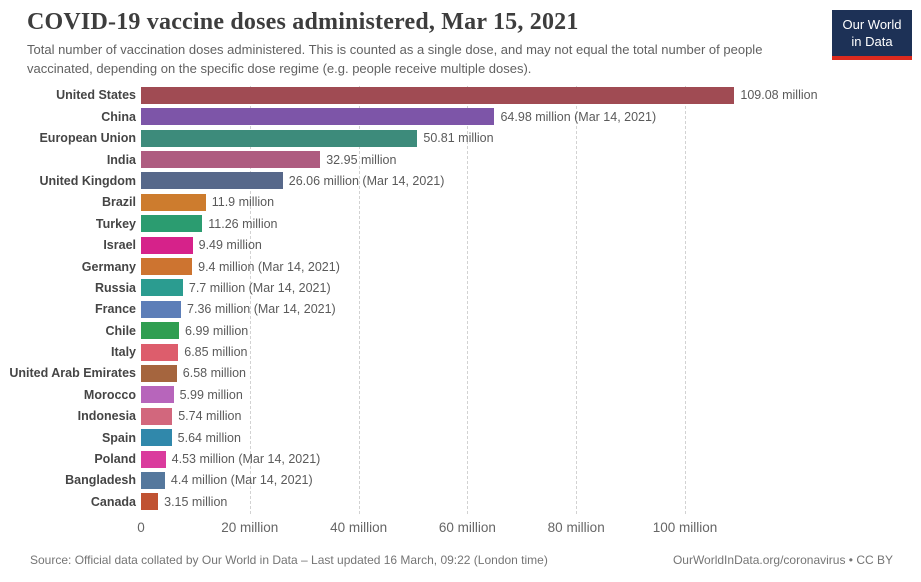  I want to click on value-label-poland: 4.53 million (Mar 14, 2021), so click(246, 459).